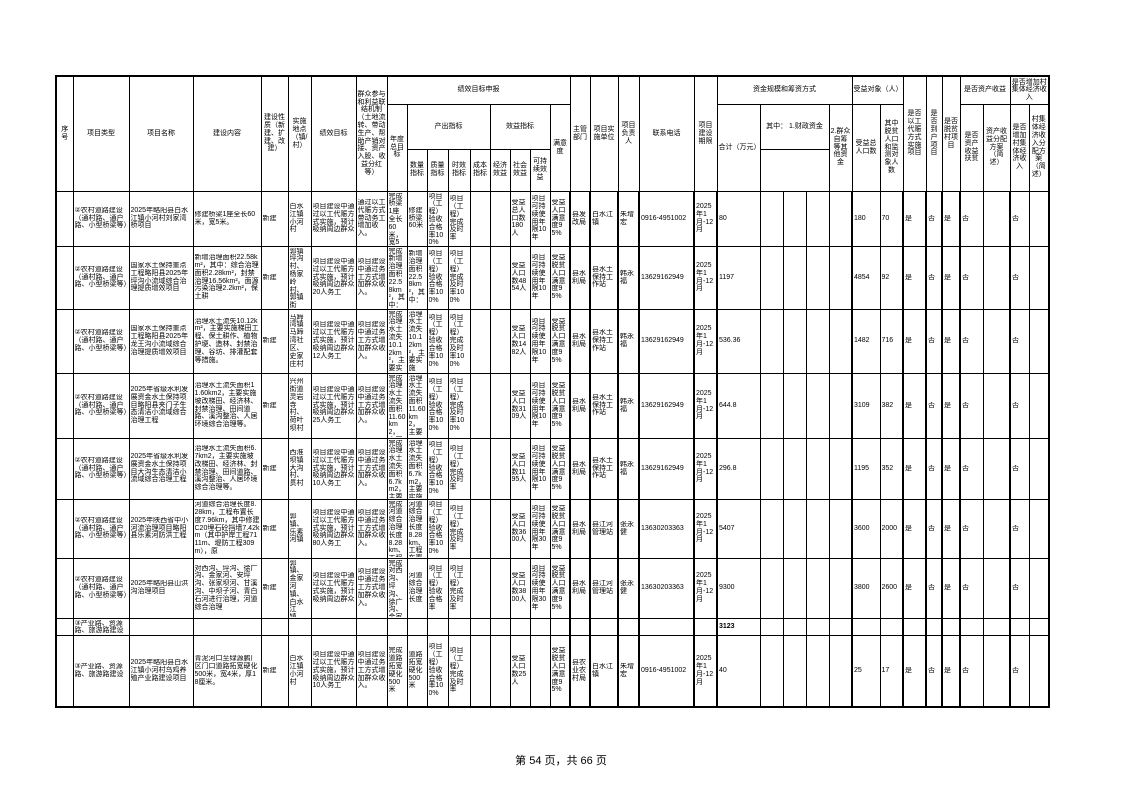  Describe the element at coordinates (794, 126) in the screenshot. I see `header-cell: 其中： 1.财政资金` at that location.